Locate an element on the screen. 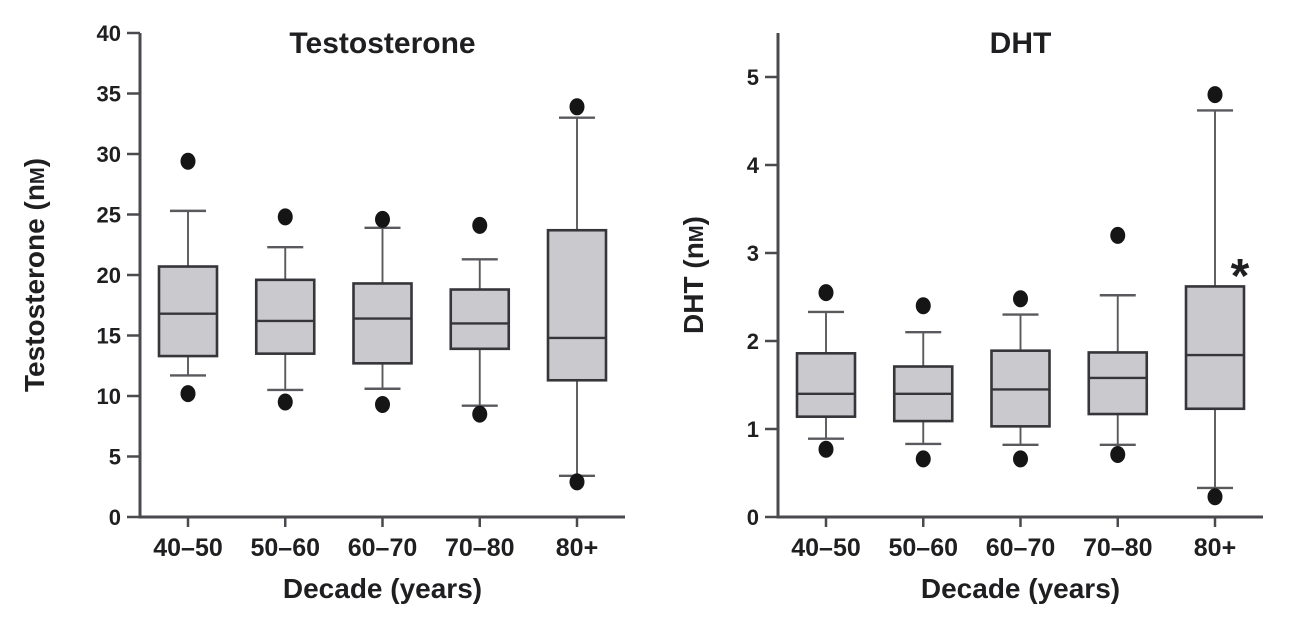 Image resolution: width=1314 pixels, height=626 pixels. y-tick-label: 40 is located at coordinates (109, 33).